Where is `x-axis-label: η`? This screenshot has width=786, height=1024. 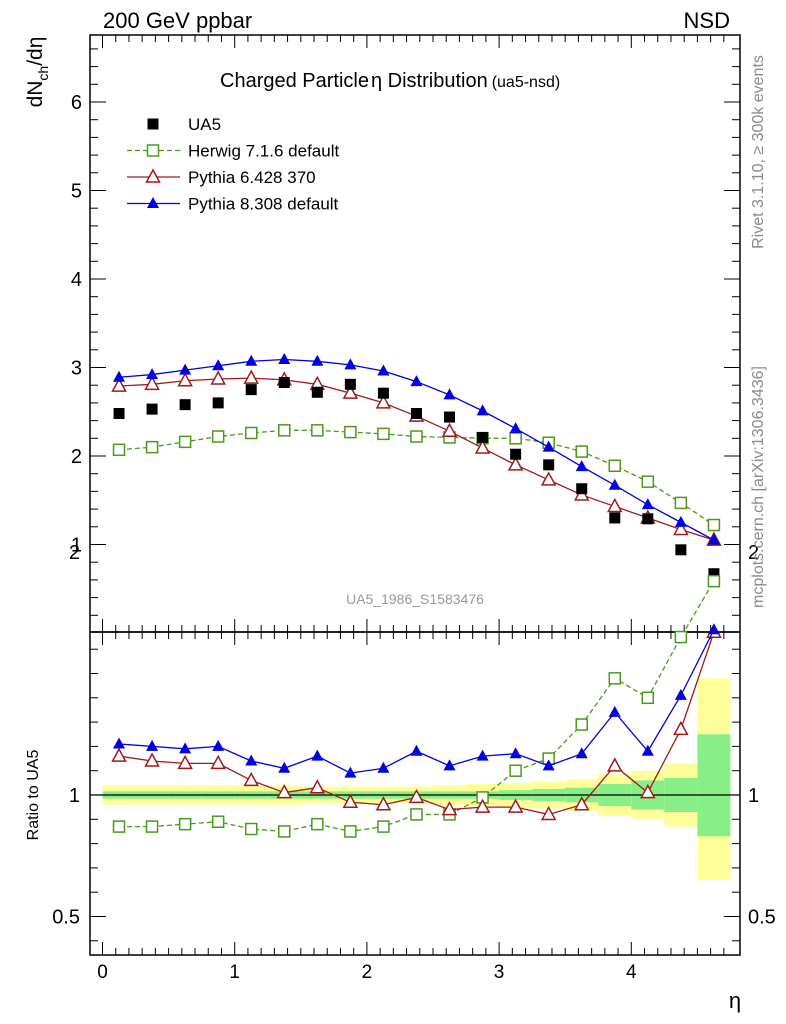 x-axis-label: η is located at coordinates (735, 1000).